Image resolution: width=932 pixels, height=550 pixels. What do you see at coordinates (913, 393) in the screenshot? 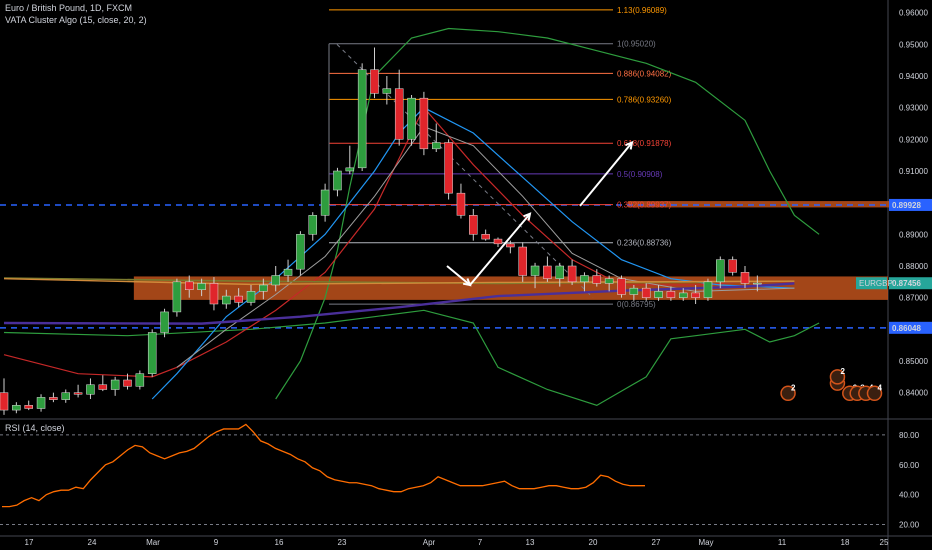
I see `price-tick: 0.84000` at bounding box center [913, 393].